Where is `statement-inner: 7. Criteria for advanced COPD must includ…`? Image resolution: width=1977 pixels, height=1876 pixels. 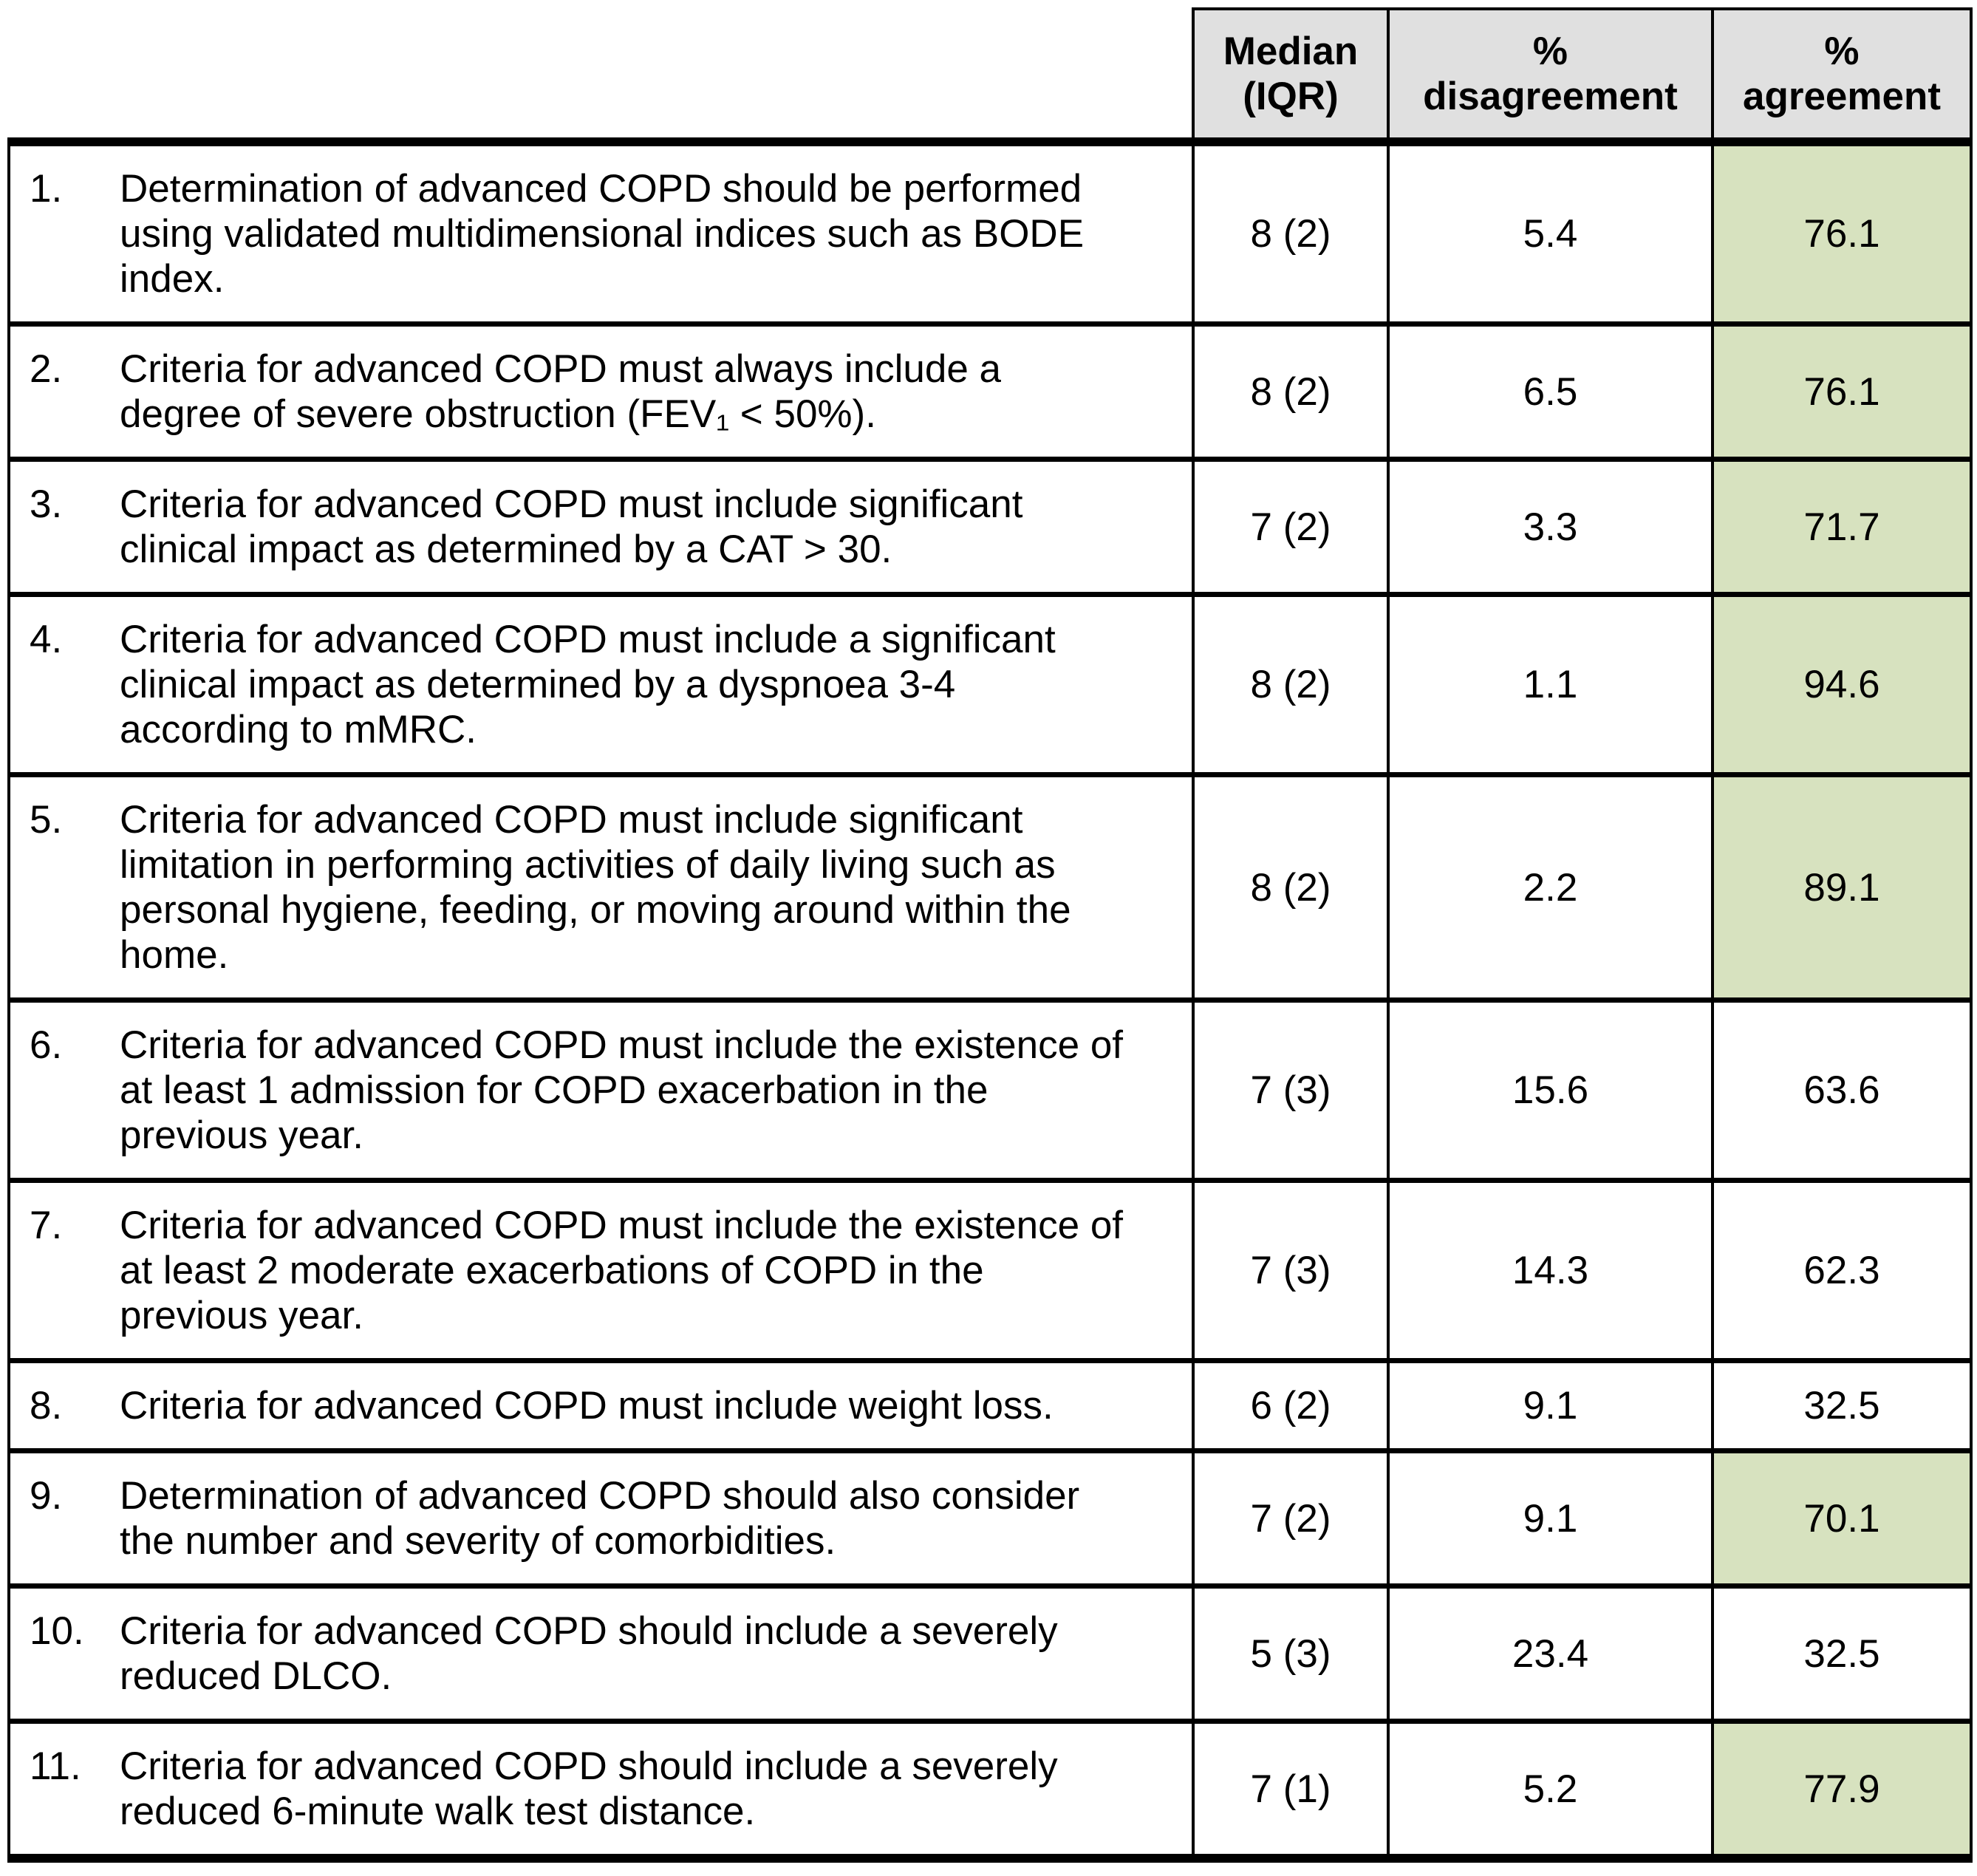
statement-inner: 7. Criteria for advanced COPD must includ… is located at coordinates (588, 1270).